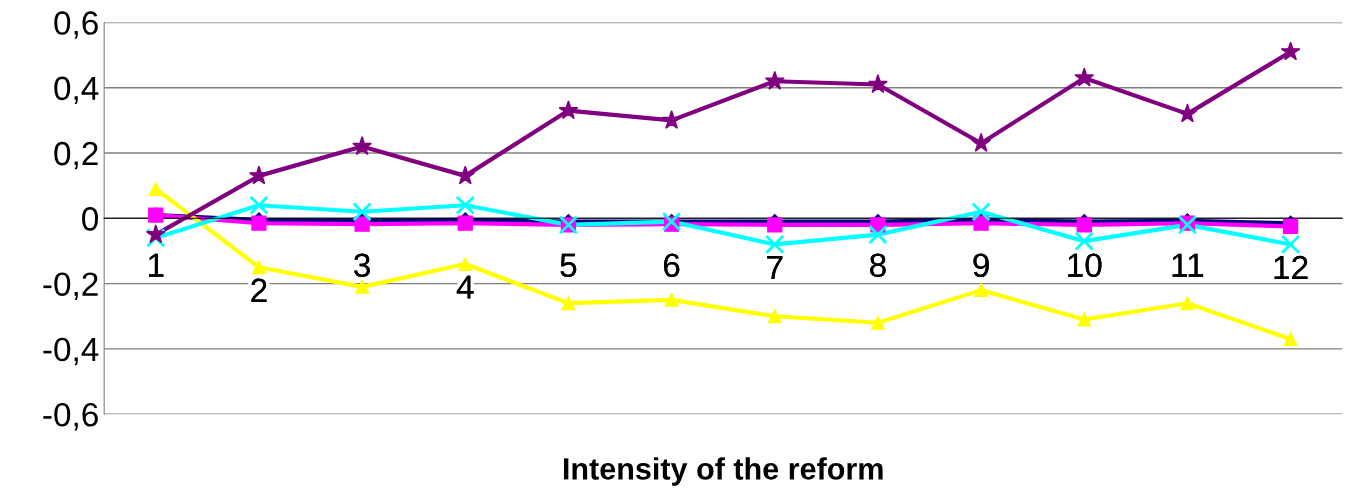 The image size is (1353, 499). Describe the element at coordinates (76, 90) in the screenshot. I see `y-tick-label: 0,4` at that location.